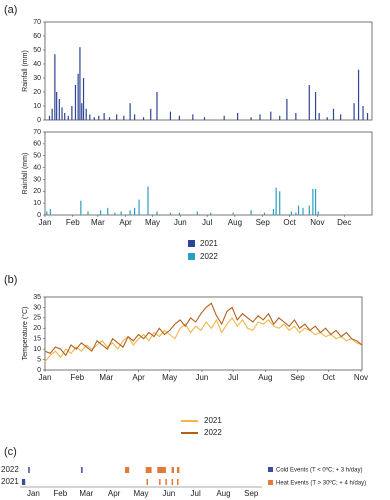 This screenshot has width=390, height=500. What do you see at coordinates (169, 377) in the screenshot?
I see `x-tick-label: May` at bounding box center [169, 377].